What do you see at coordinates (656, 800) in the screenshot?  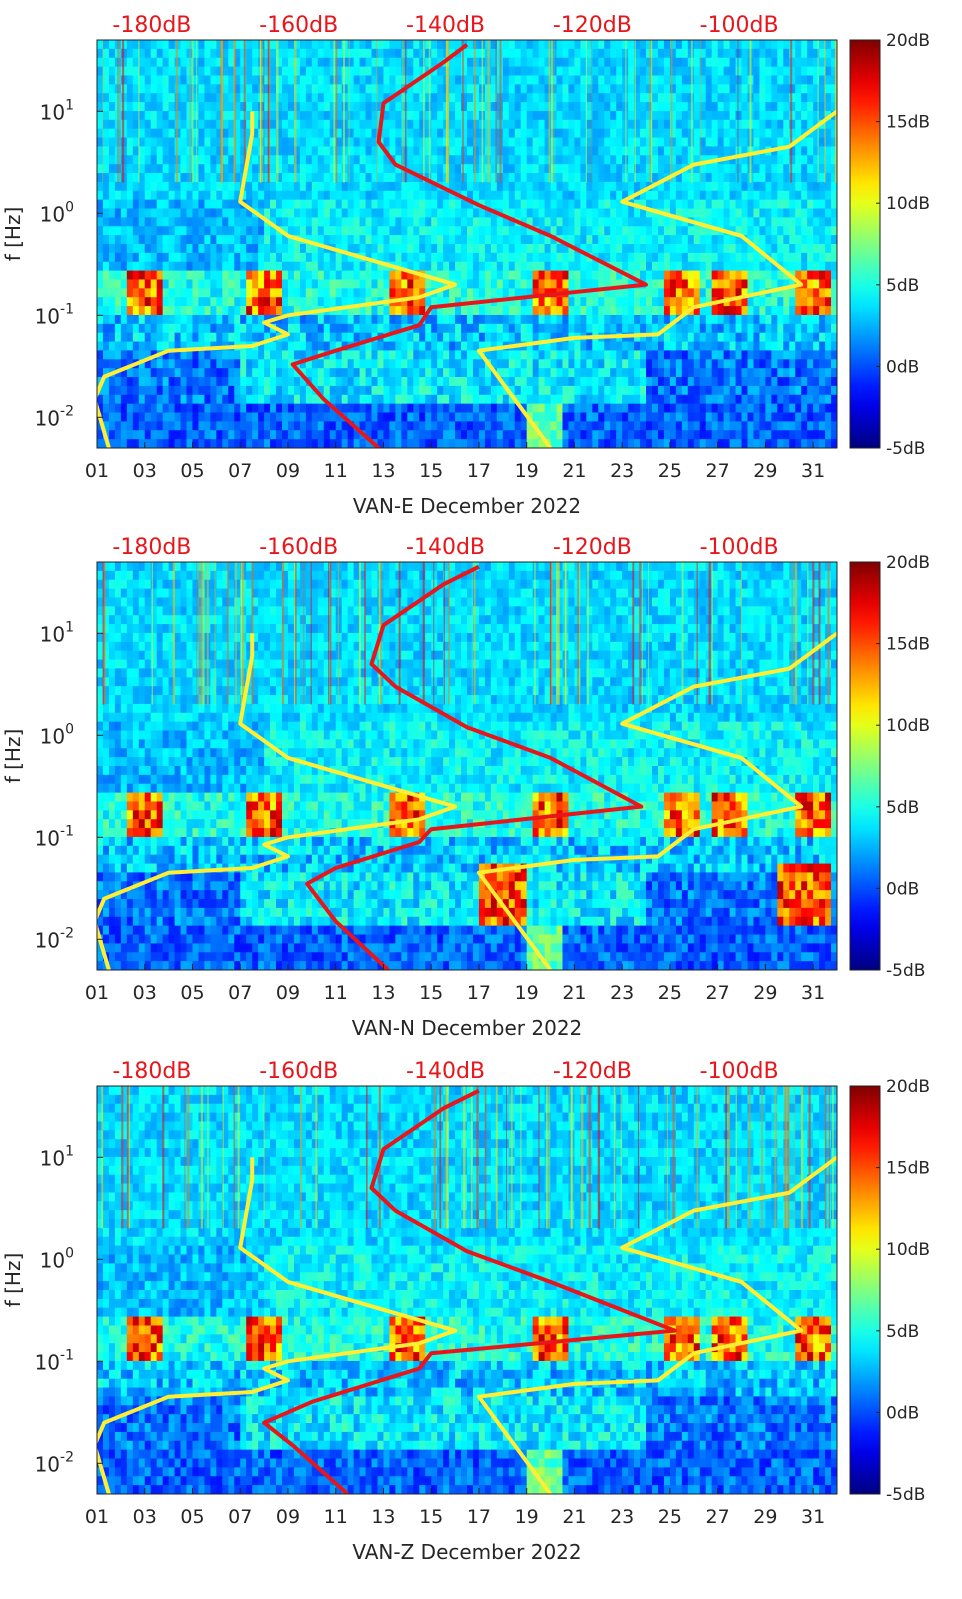 I see `model-curve-high` at bounding box center [656, 800].